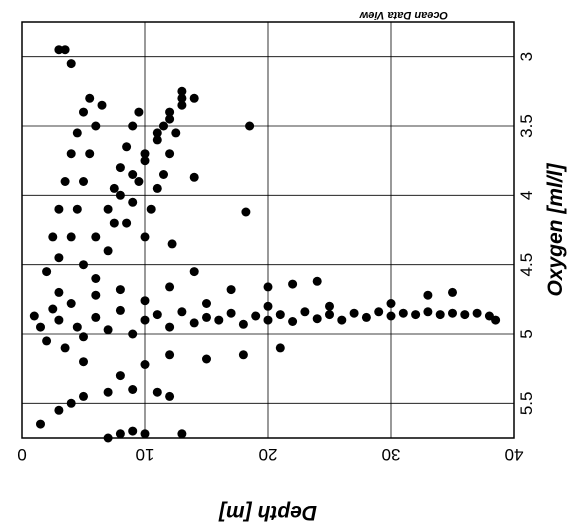 The height and width of the screenshot is (529, 584). I want to click on y-tick-label: 4.5, so click(526, 265).